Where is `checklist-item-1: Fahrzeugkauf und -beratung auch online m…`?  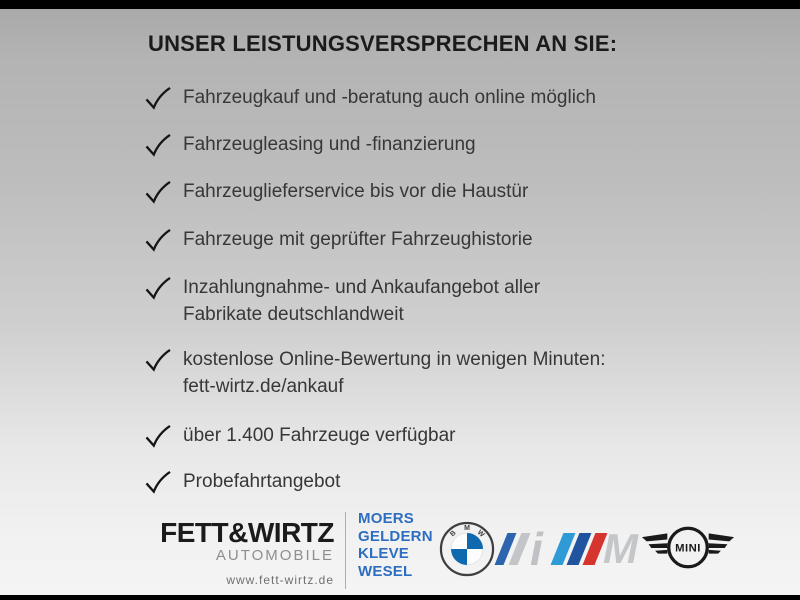 checklist-item-1: Fahrzeugkauf und -beratung auch online m… is located at coordinates (370, 97).